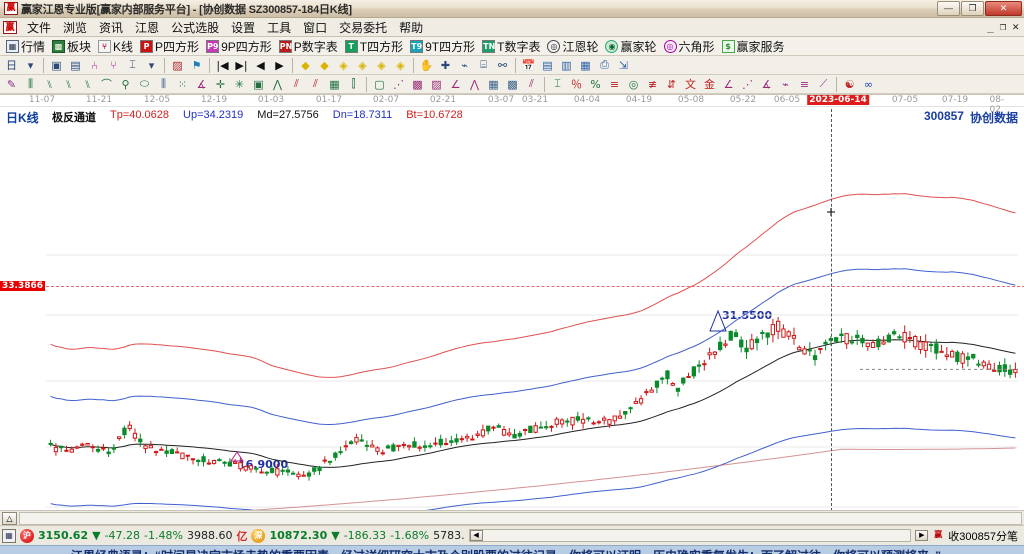  What do you see at coordinates (241, 65) in the screenshot?
I see `last-page-button: ▶|` at bounding box center [241, 65].